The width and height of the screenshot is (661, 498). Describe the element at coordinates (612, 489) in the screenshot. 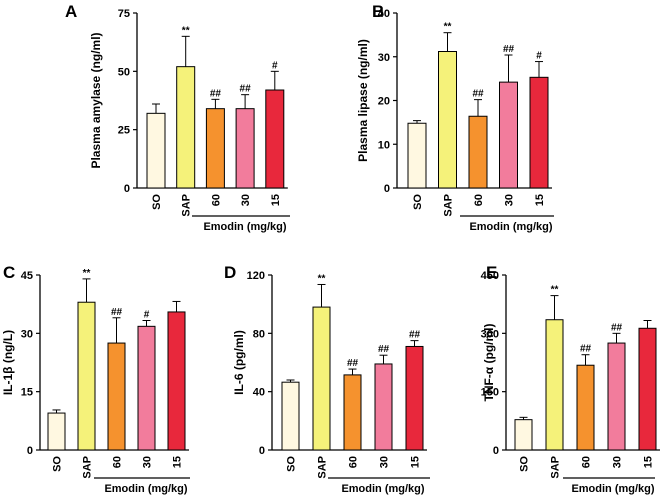

I see `group-label-e: Emodin (mg/kg)` at that location.